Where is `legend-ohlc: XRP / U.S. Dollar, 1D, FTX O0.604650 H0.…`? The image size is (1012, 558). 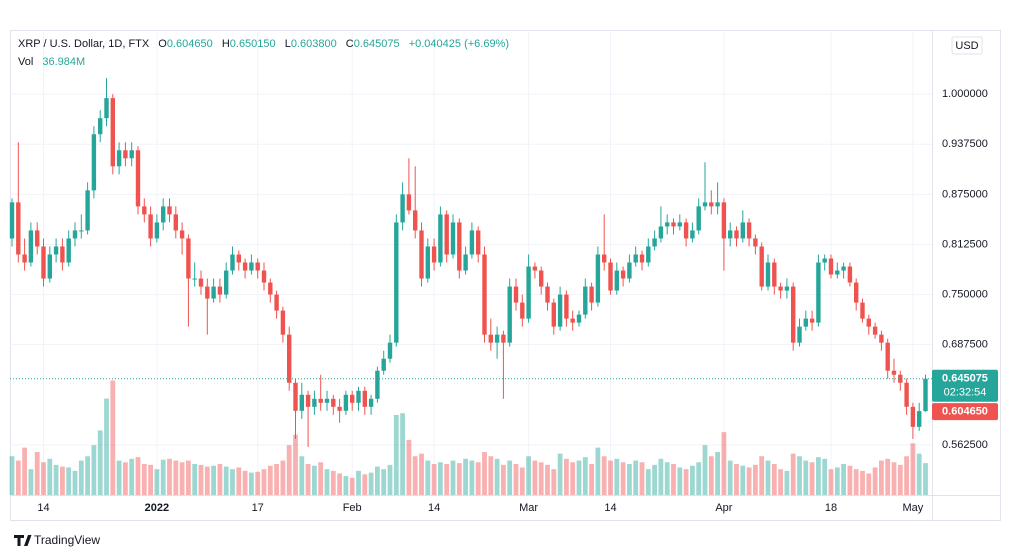
legend-ohlc: XRP / U.S. Dollar, 1D, FTX O0.604650 H0.… is located at coordinates (263, 44).